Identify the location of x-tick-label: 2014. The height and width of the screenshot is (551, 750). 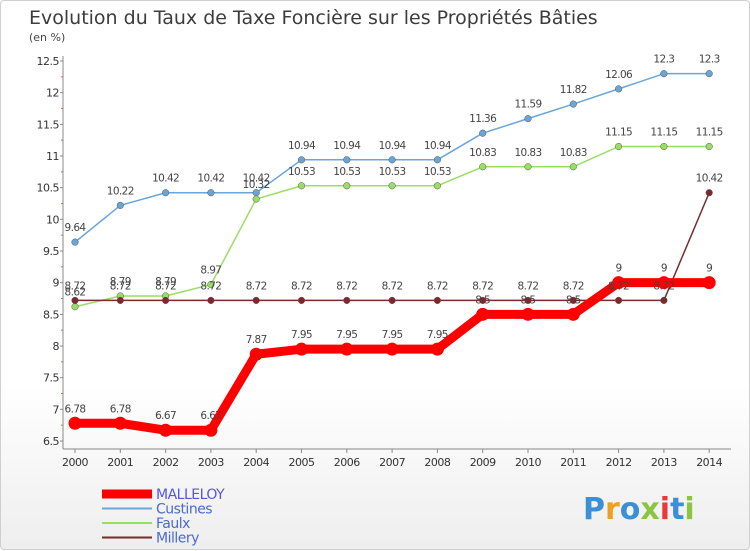
(709, 462).